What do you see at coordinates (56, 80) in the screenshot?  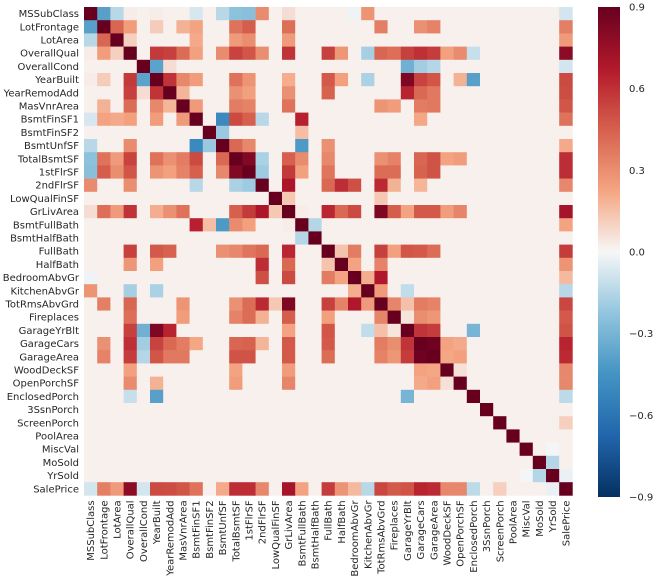 I see `row-label: YearBuilt` at bounding box center [56, 80].